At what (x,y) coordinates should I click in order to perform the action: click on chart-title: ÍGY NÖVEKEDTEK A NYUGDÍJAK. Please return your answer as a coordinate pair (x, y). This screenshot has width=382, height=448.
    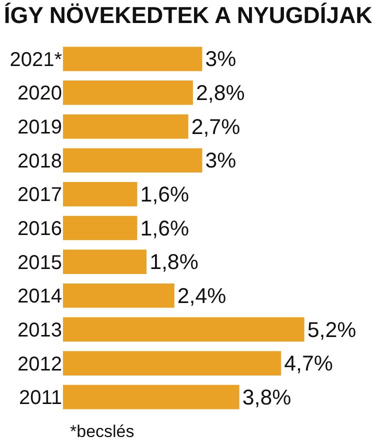
    Looking at the image, I should click on (188, 15).